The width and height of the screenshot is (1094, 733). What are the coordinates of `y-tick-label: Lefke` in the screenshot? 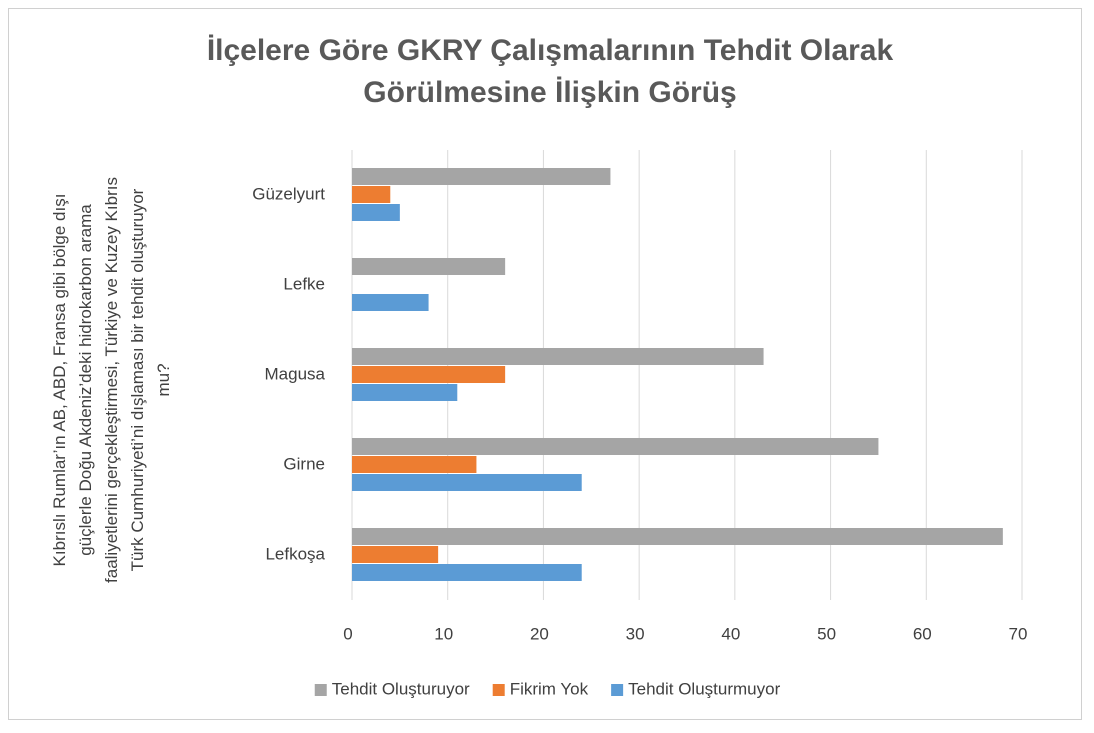 It's located at (304, 283).